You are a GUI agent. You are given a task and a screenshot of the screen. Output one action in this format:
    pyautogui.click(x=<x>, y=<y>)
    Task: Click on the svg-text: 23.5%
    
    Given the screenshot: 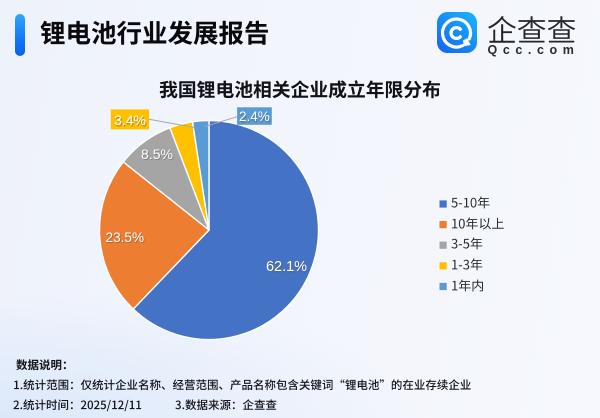 What is the action you would take?
    pyautogui.click(x=125, y=237)
    